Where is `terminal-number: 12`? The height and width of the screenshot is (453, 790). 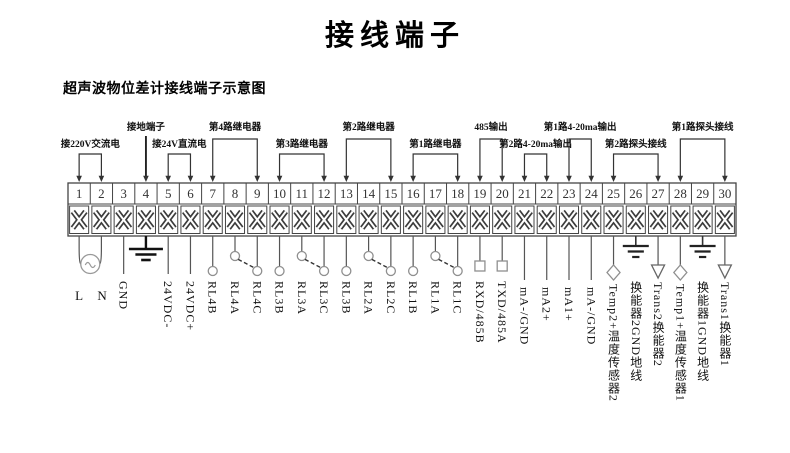
terminal-number: 12 is located at coordinates (324, 193).